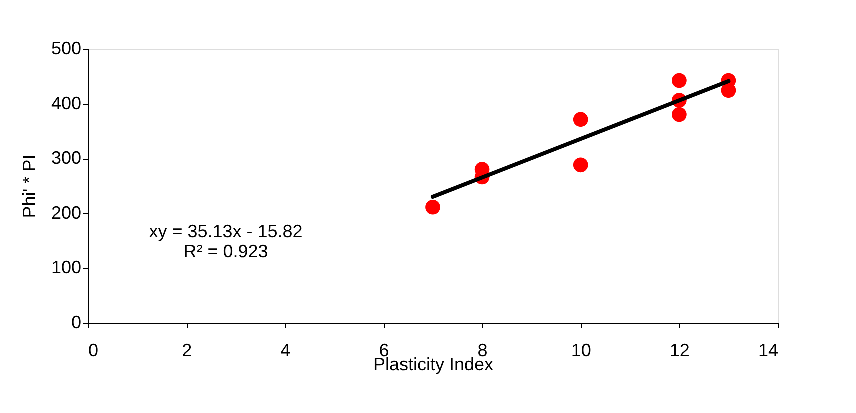  What do you see at coordinates (226, 252) in the screenshot?
I see `annotation: R² = 0.923` at bounding box center [226, 252].